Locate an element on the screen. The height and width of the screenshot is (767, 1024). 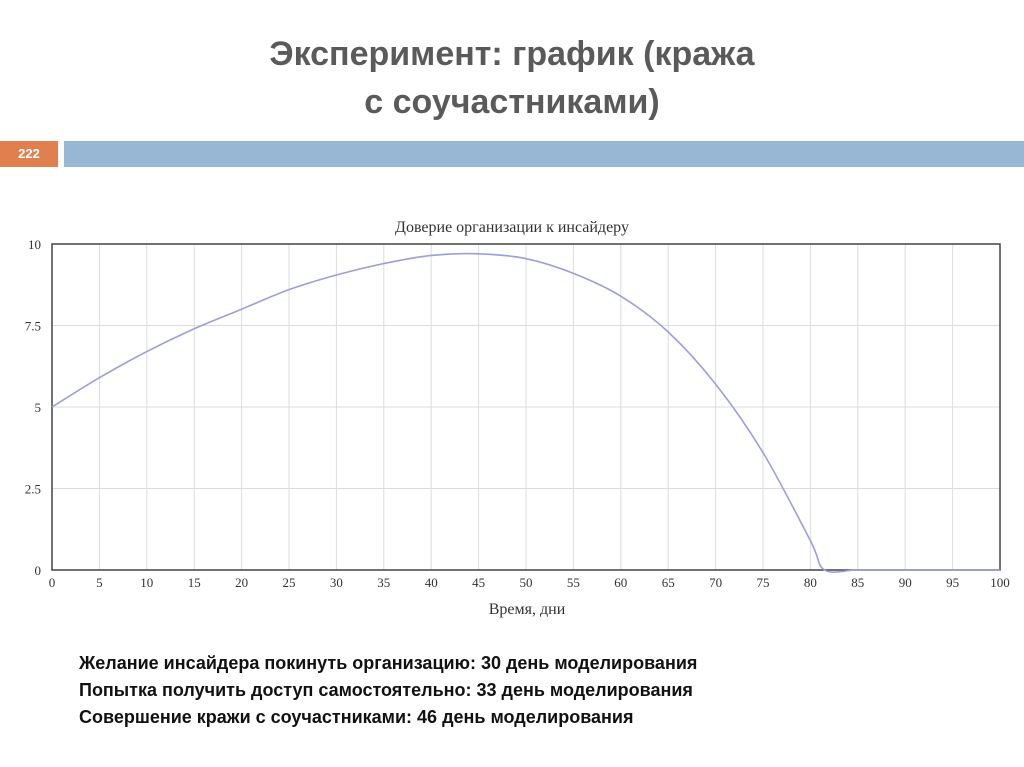
y-tick-label: 5 is located at coordinates (38, 407).